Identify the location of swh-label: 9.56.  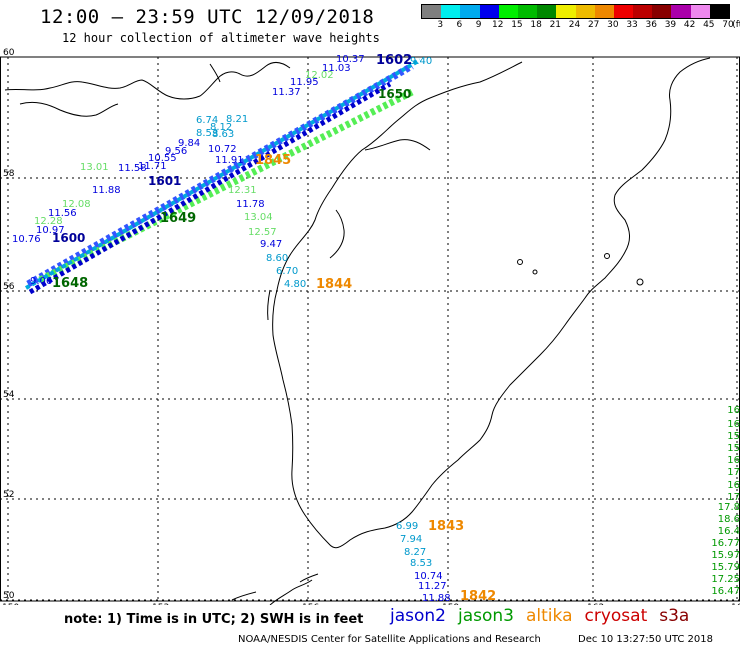
(176, 151).